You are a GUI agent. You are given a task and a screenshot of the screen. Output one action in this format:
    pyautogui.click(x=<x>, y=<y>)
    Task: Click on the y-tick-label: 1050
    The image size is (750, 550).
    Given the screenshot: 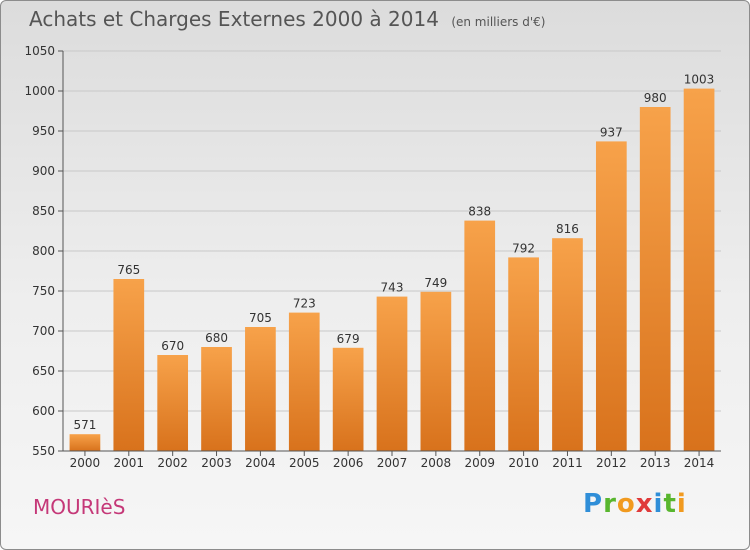 What is the action you would take?
    pyautogui.click(x=39, y=51)
    